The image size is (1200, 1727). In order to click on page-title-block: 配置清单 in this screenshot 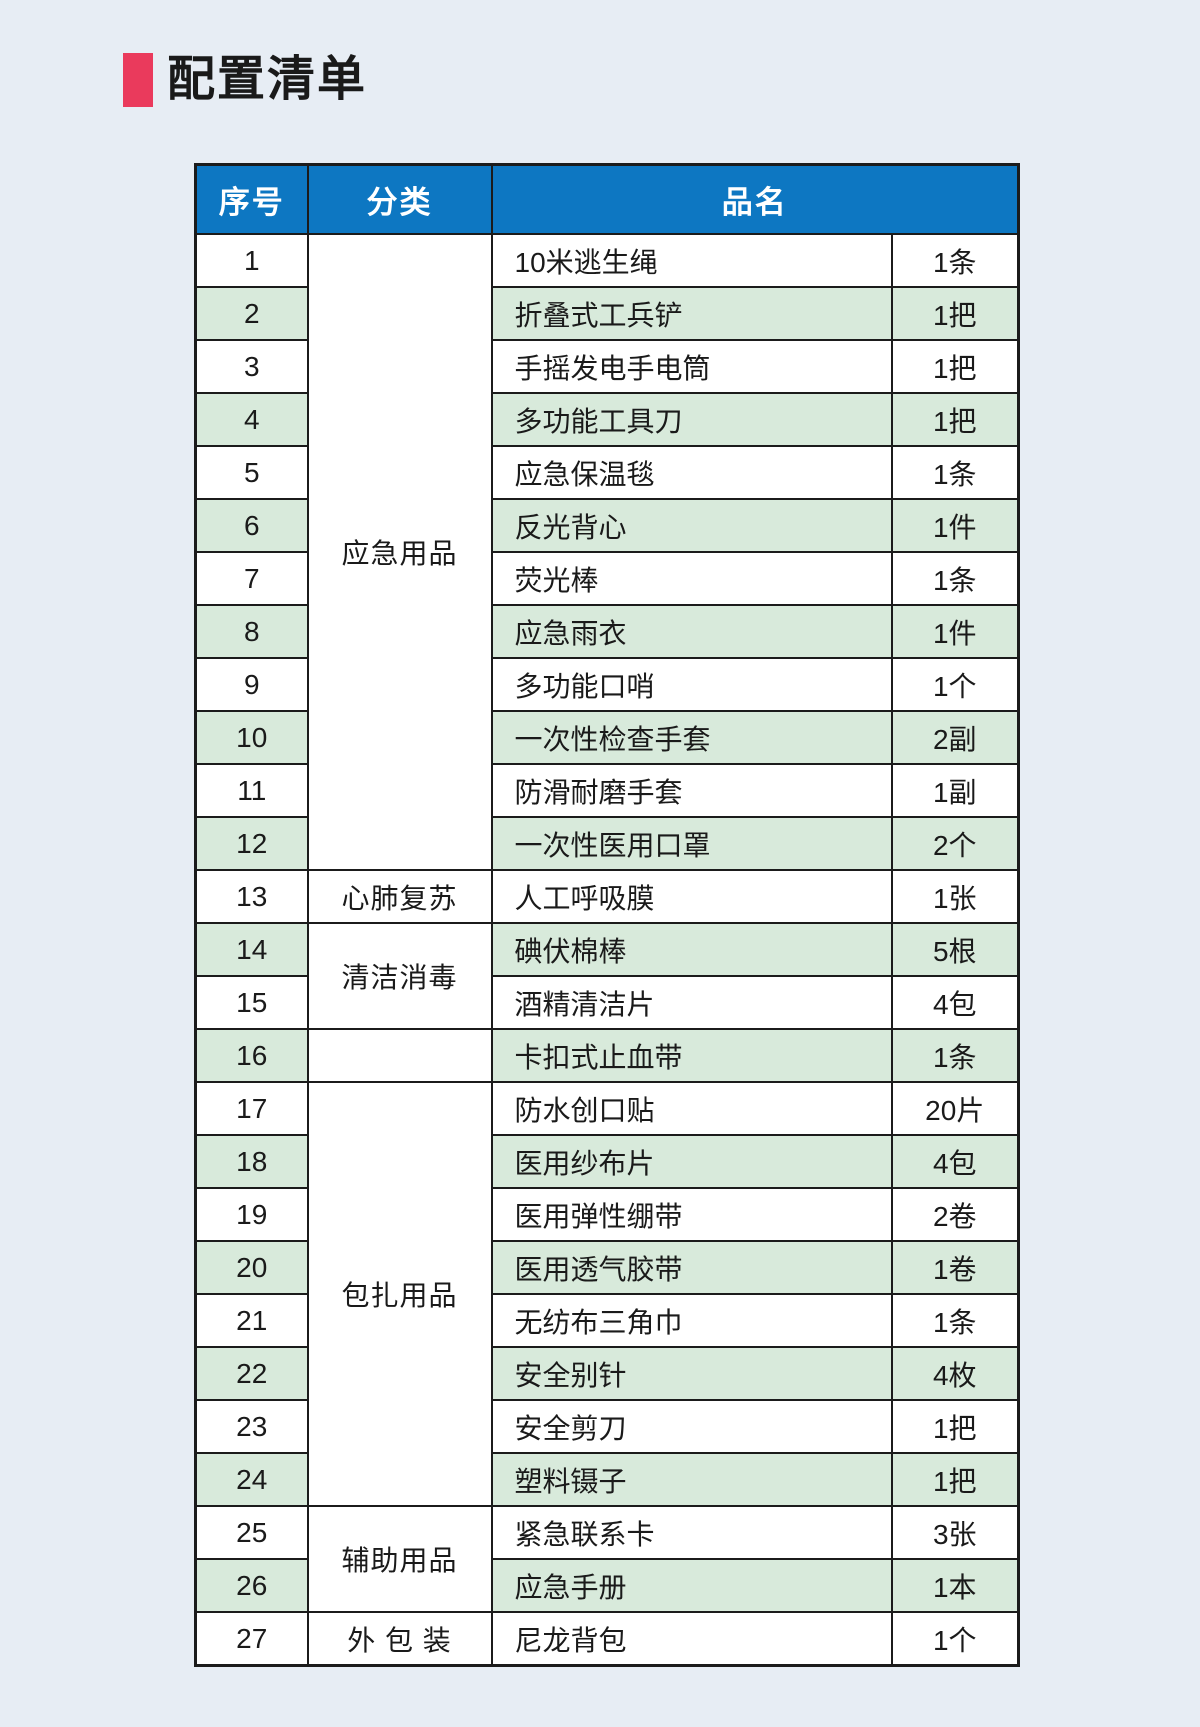, I will do `click(245, 80)`.